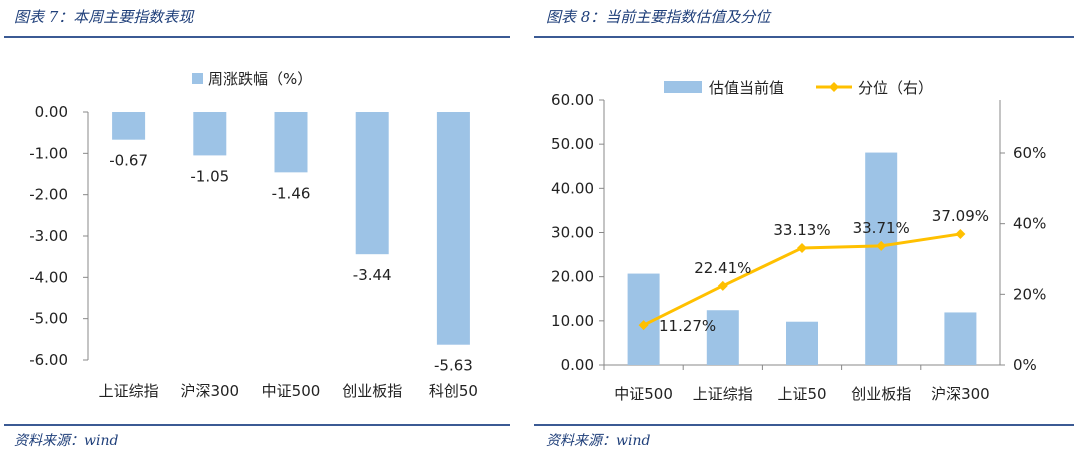 Image resolution: width=1080 pixels, height=455 pixels. I want to click on legend-label: 周涨跌幅（%）, so click(260, 79).